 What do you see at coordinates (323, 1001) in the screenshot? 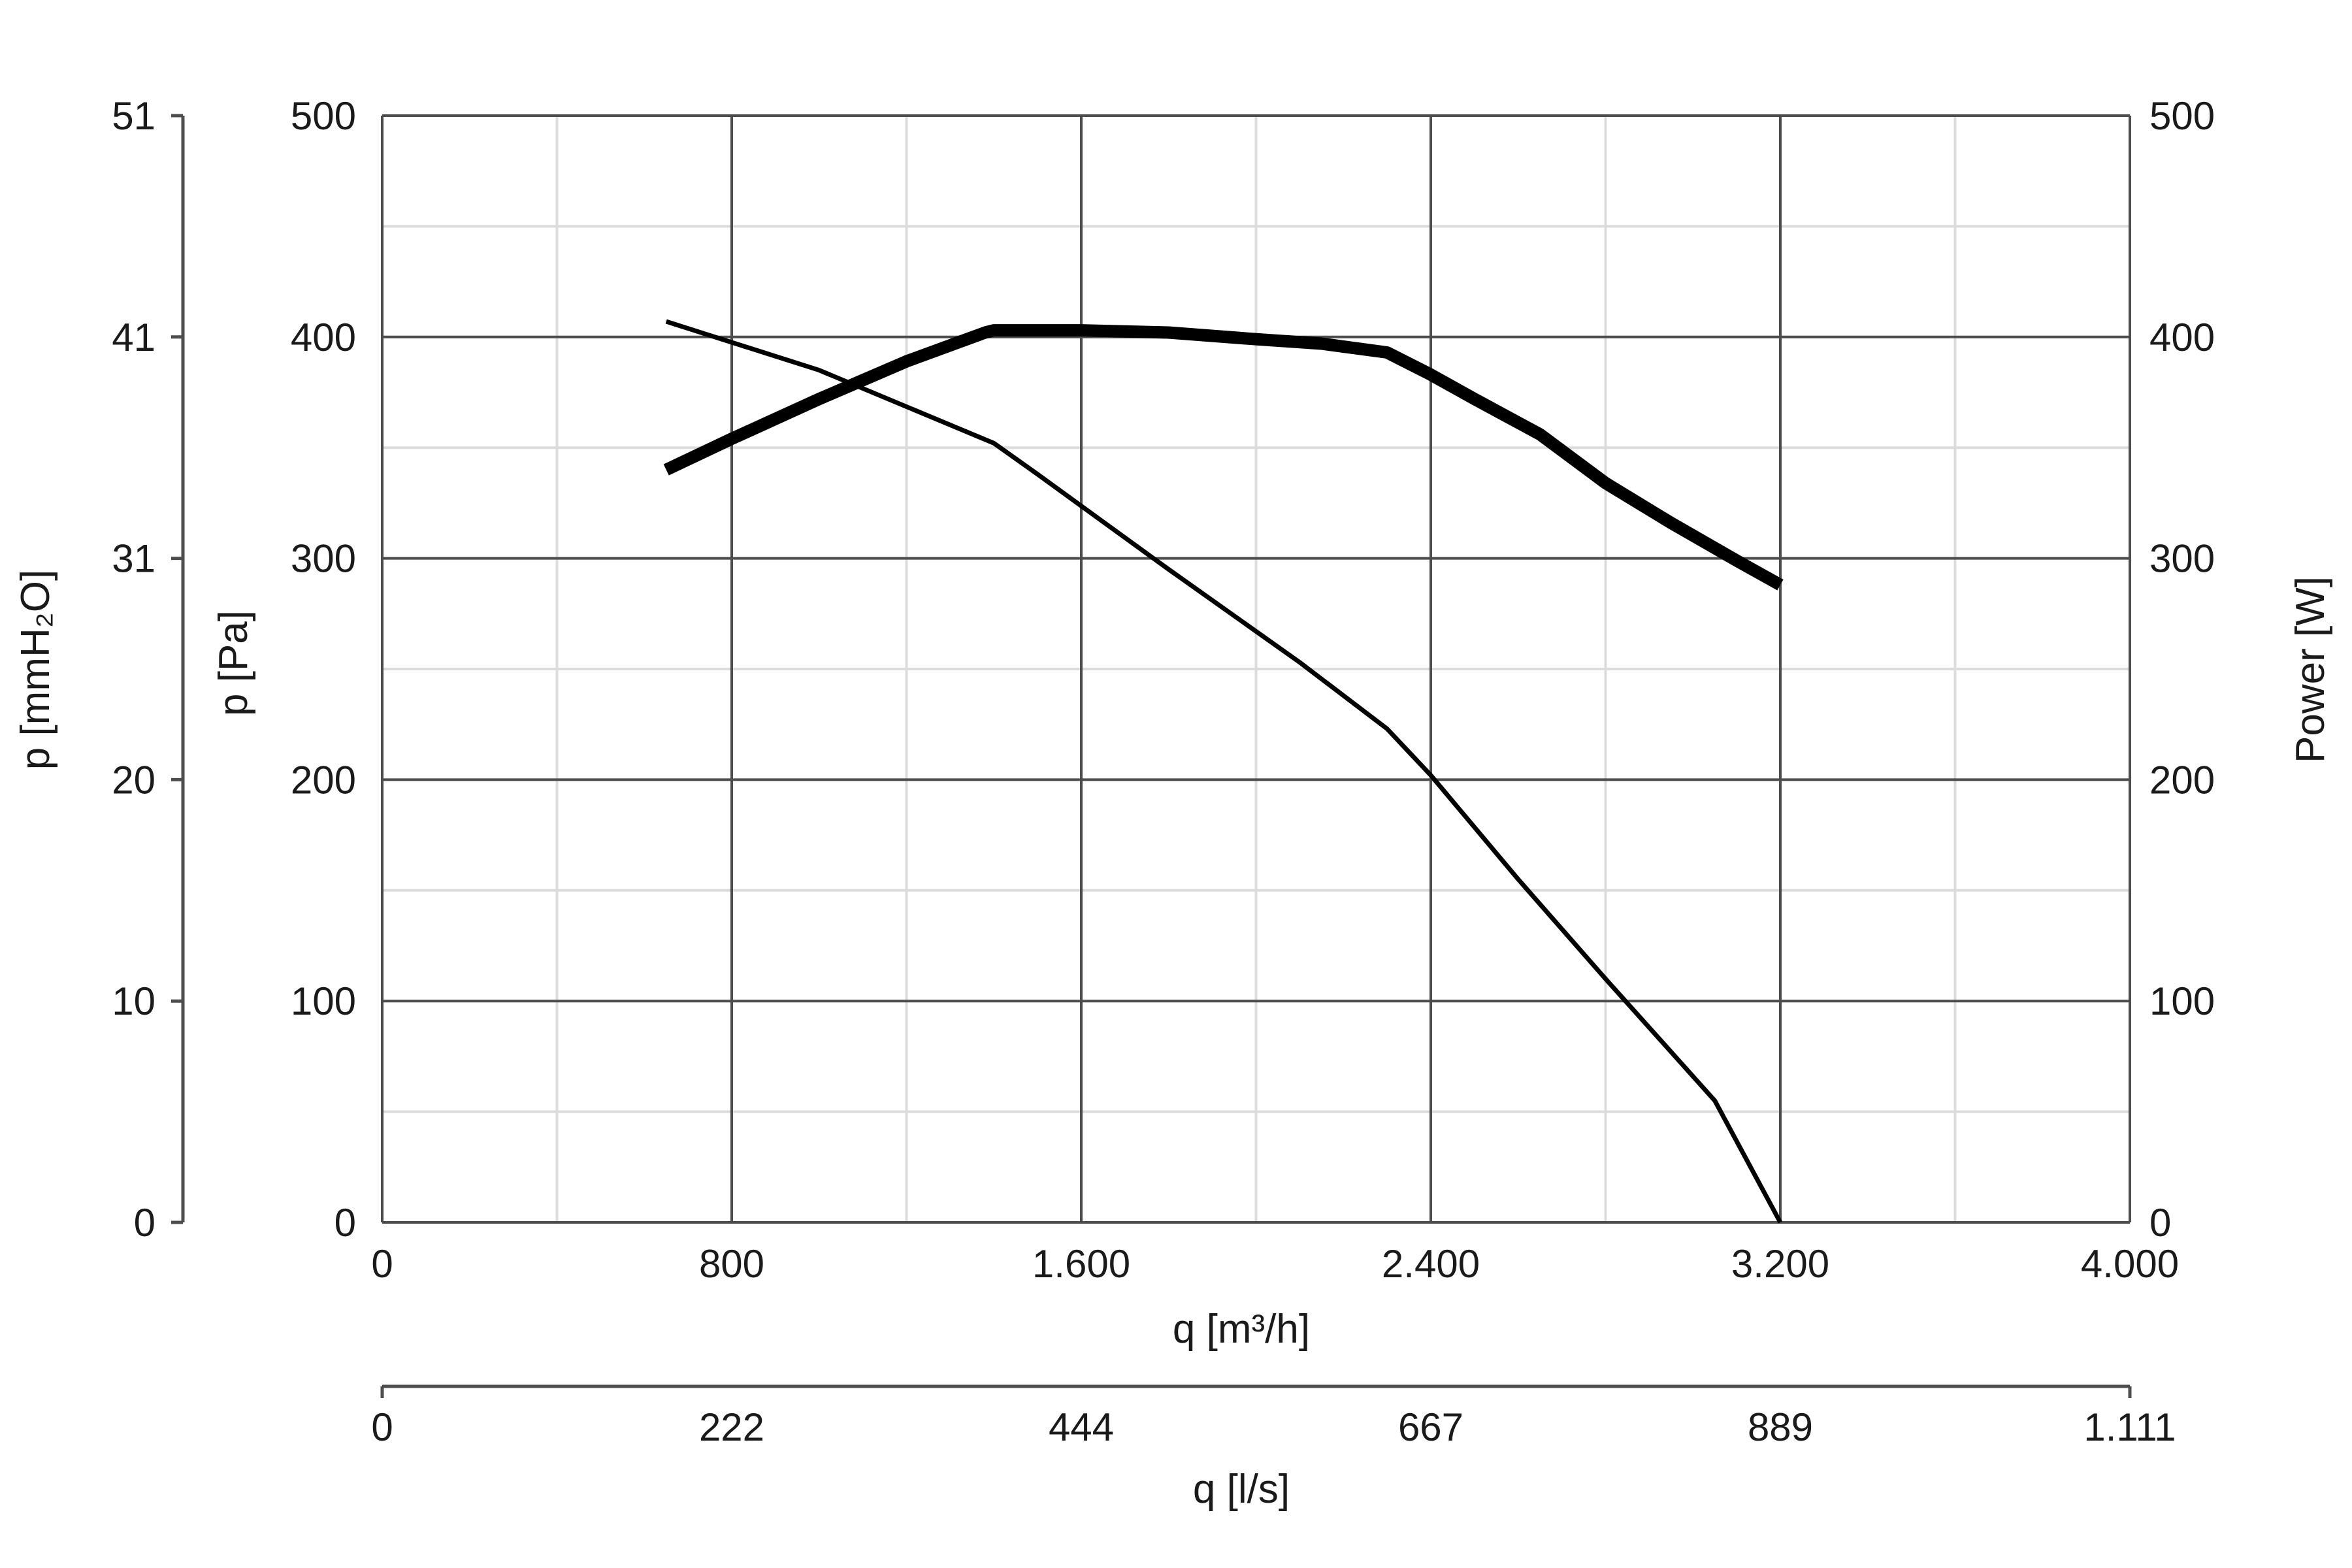
I see `y-left-tick-label: 100` at bounding box center [323, 1001].